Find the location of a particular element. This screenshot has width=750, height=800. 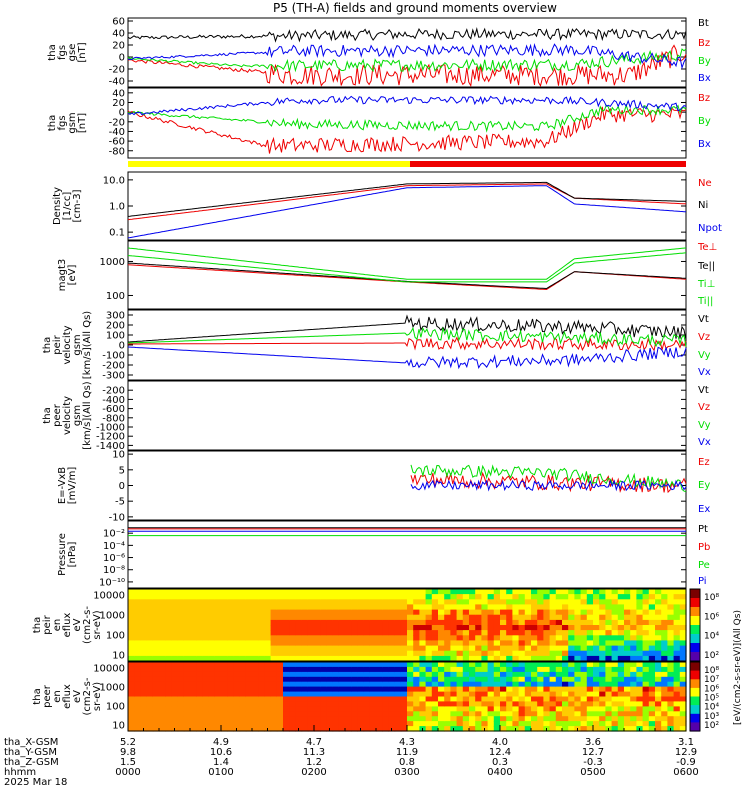

xaxis-row-label: tha_Z-GSM is located at coordinates (31, 762).